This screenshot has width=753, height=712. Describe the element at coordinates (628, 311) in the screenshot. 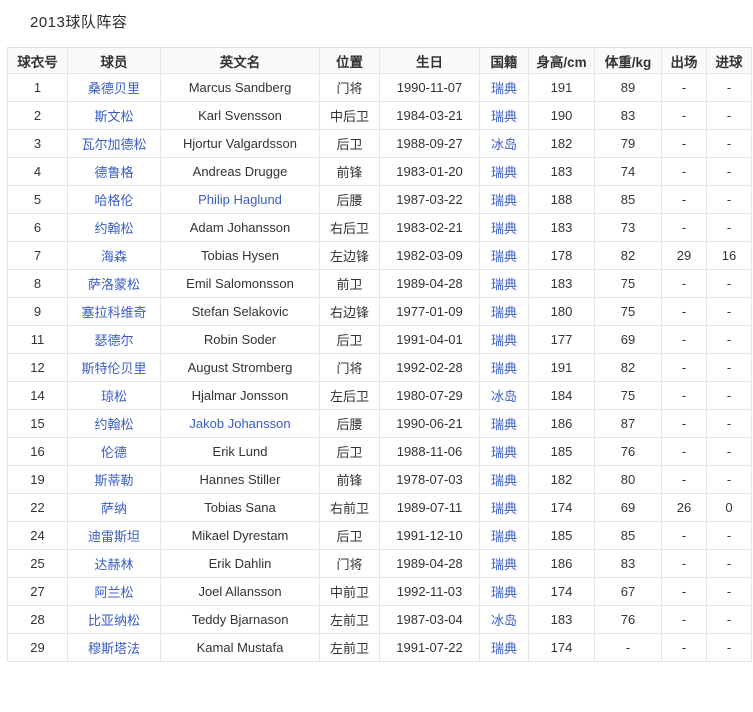

I see `weight-text: 75` at that location.